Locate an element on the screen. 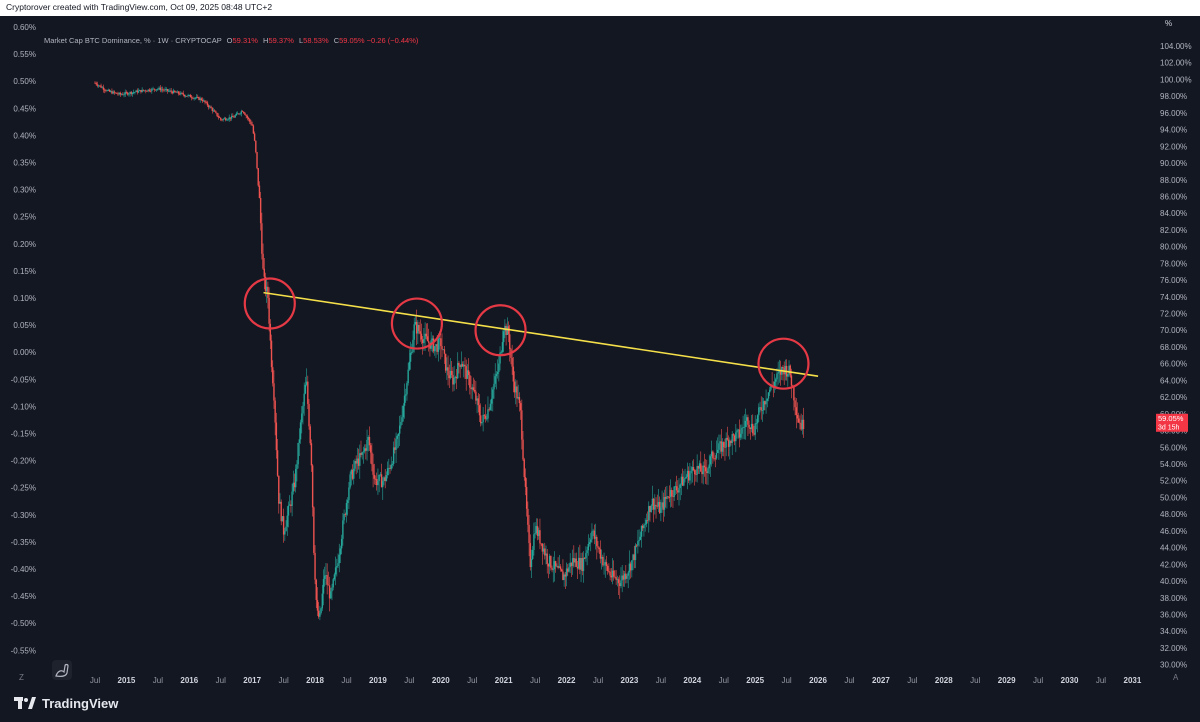 This screenshot has height=722, width=1200. scale-corner-a: A is located at coordinates (1176, 677).